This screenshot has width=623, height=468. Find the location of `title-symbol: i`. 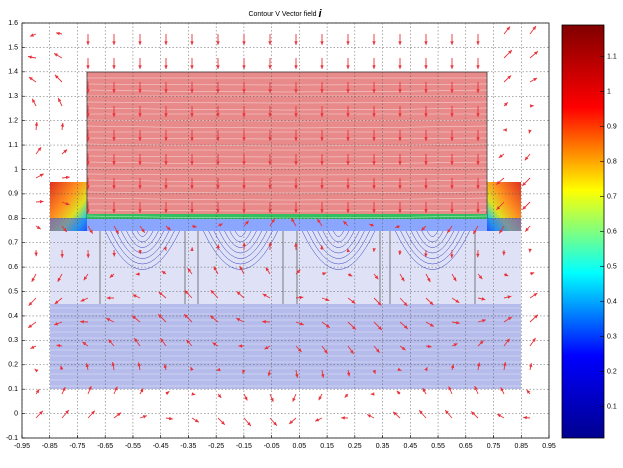

title-symbol: i is located at coordinates (320, 14).